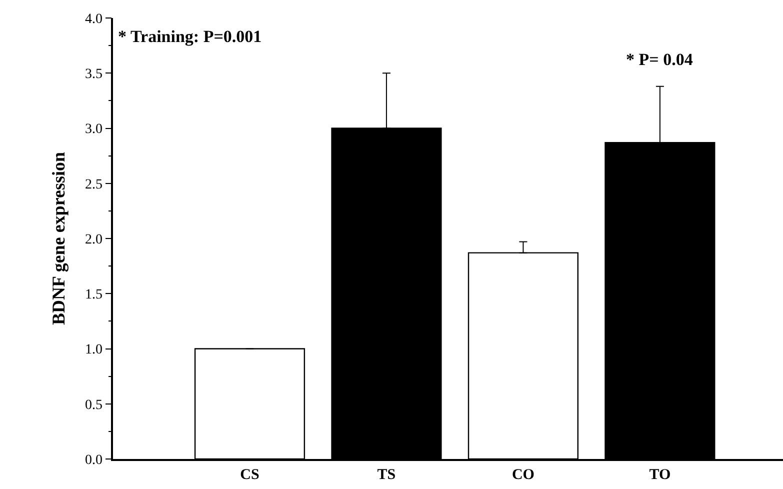 The width and height of the screenshot is (783, 489). What do you see at coordinates (93, 460) in the screenshot?
I see `y-tick-label: 0.0` at bounding box center [93, 460].